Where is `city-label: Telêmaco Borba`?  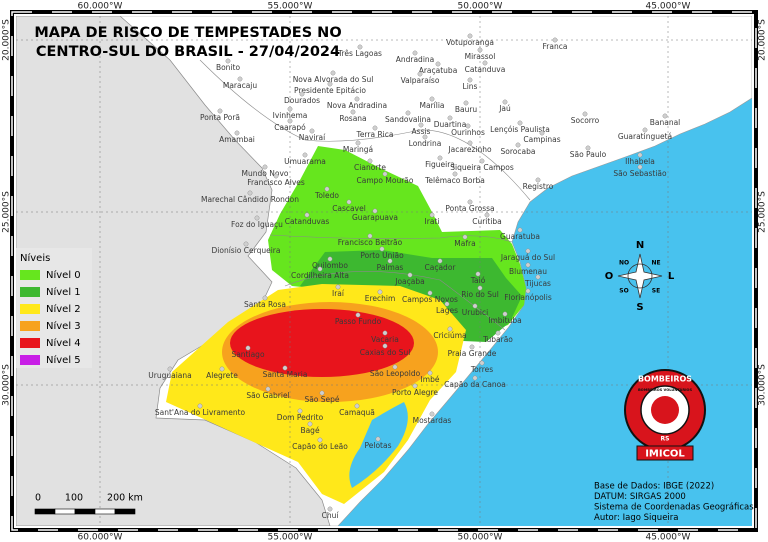
city-label: Telêmaco Borba is located at coordinates (454, 180).